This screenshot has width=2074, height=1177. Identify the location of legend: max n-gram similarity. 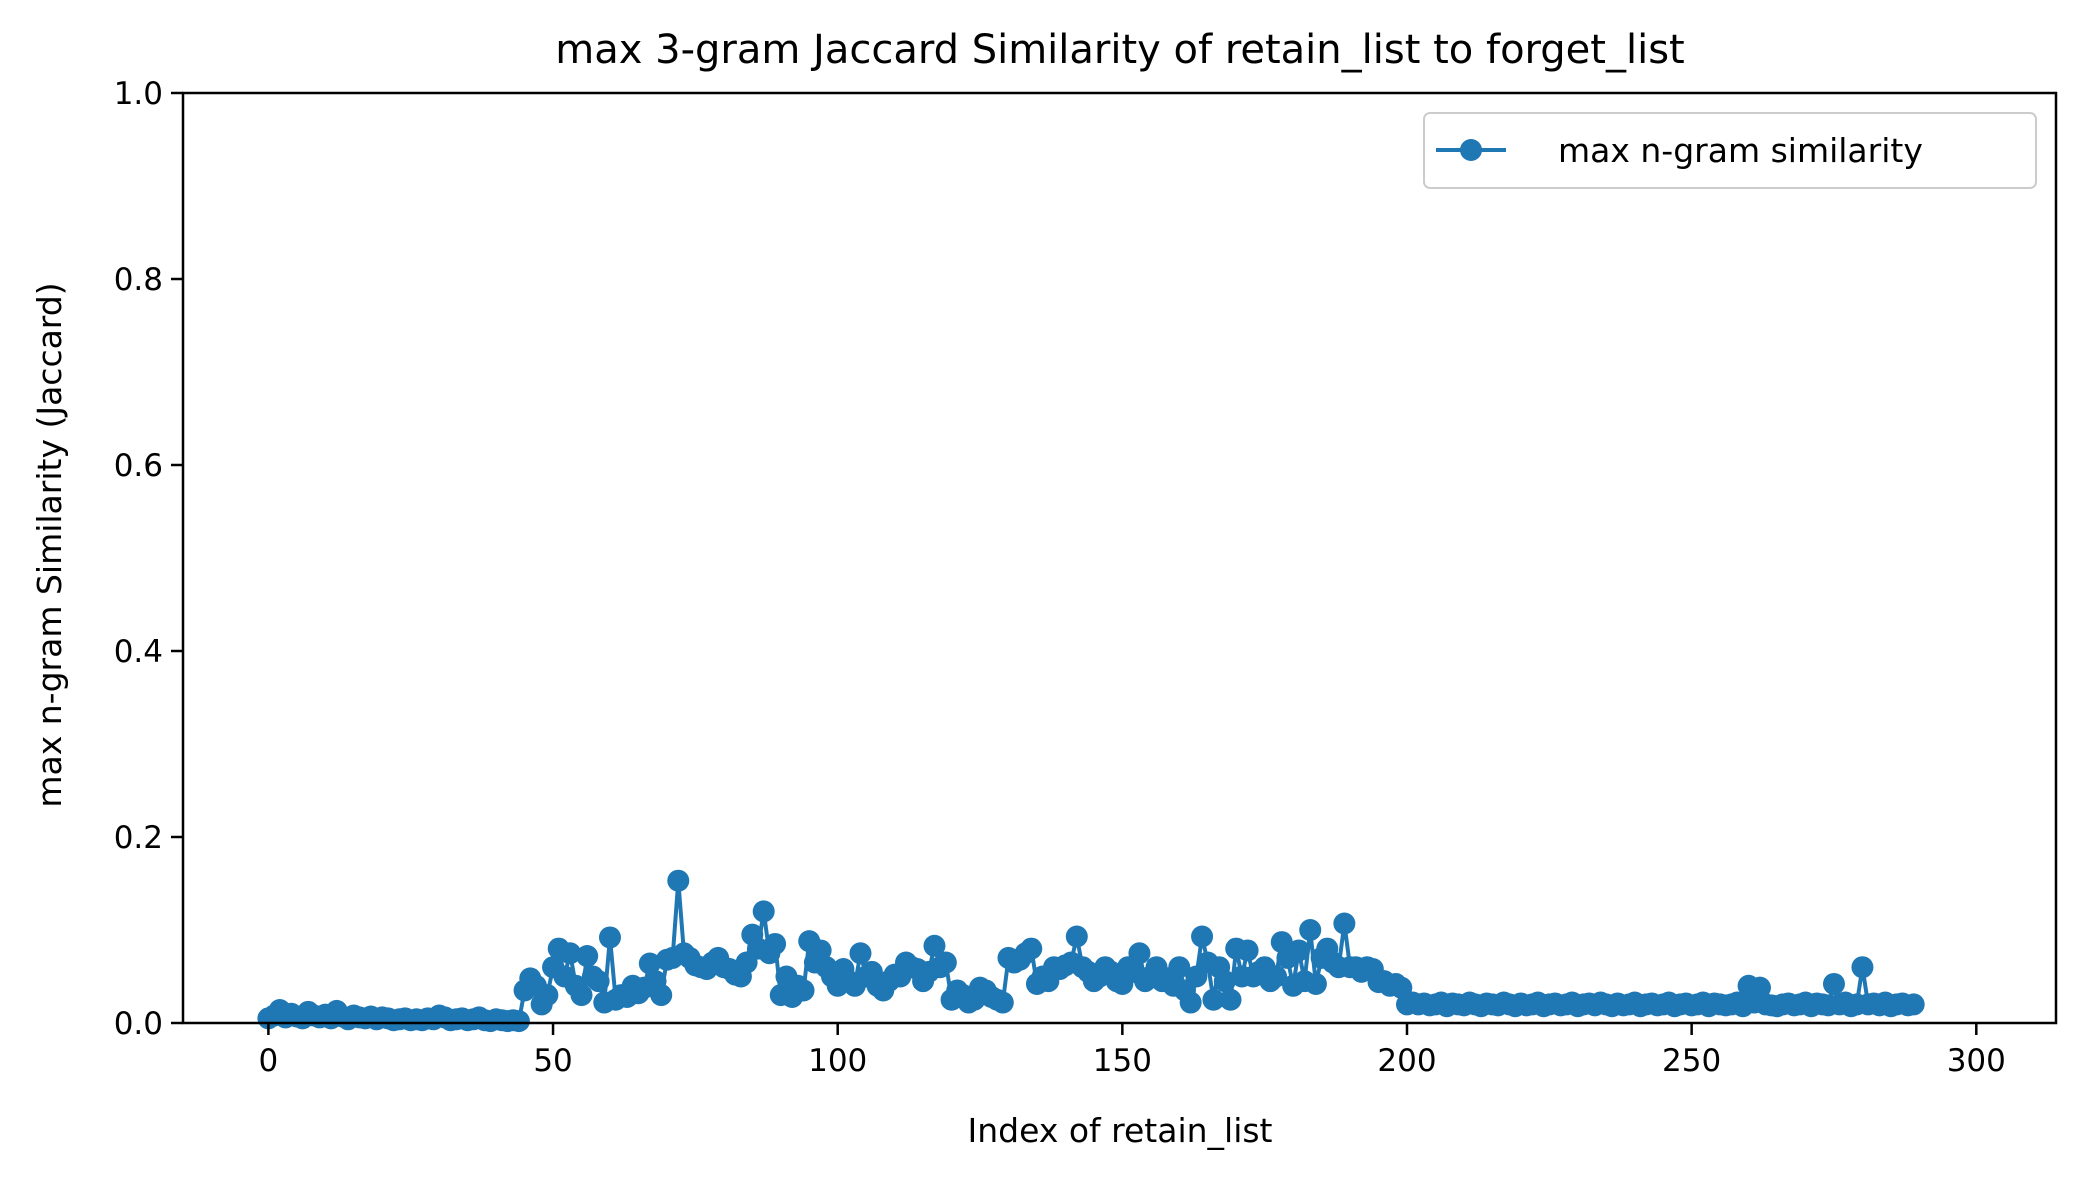
(1730, 150).